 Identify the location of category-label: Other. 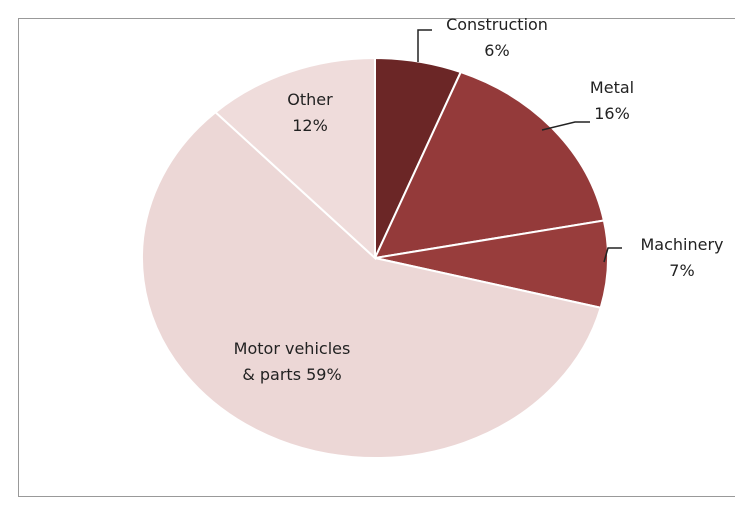
(310, 99).